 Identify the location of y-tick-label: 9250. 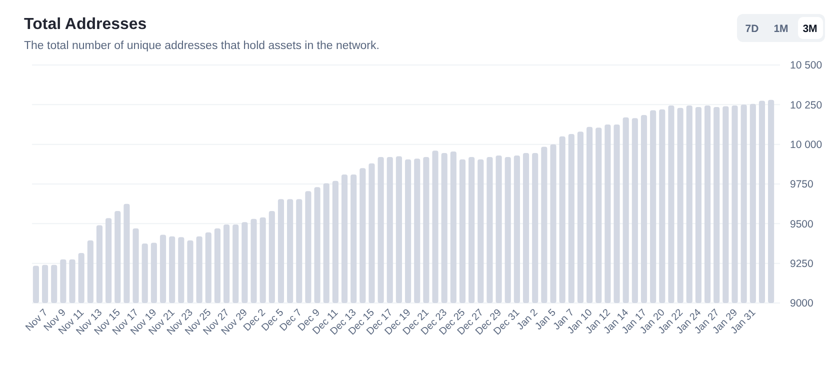
(802, 264).